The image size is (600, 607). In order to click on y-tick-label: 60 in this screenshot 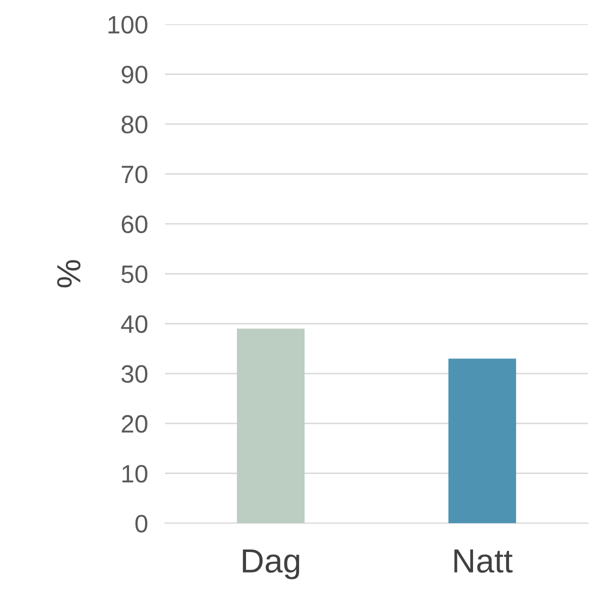, I will do `click(135, 224)`.